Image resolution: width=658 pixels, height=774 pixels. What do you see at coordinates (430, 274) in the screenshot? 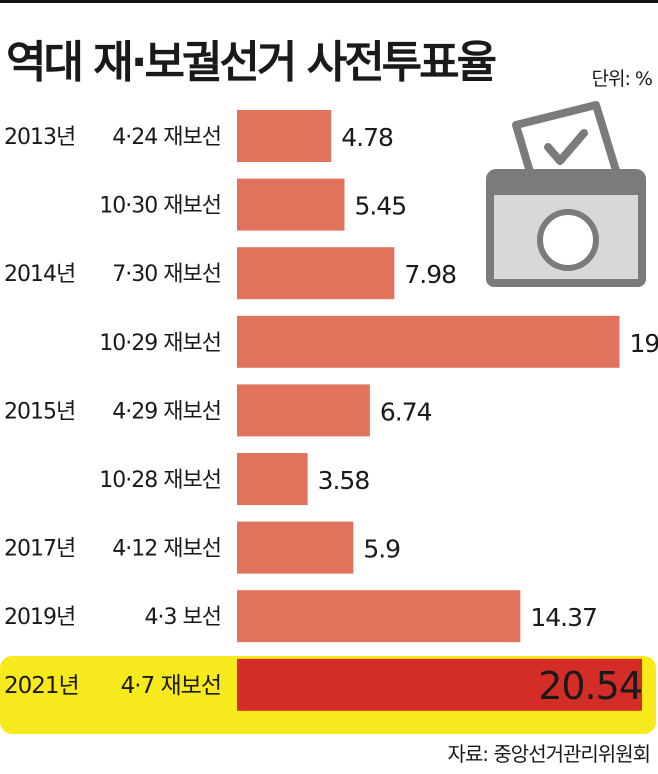
I see `value-label-2: 7.98` at bounding box center [430, 274].